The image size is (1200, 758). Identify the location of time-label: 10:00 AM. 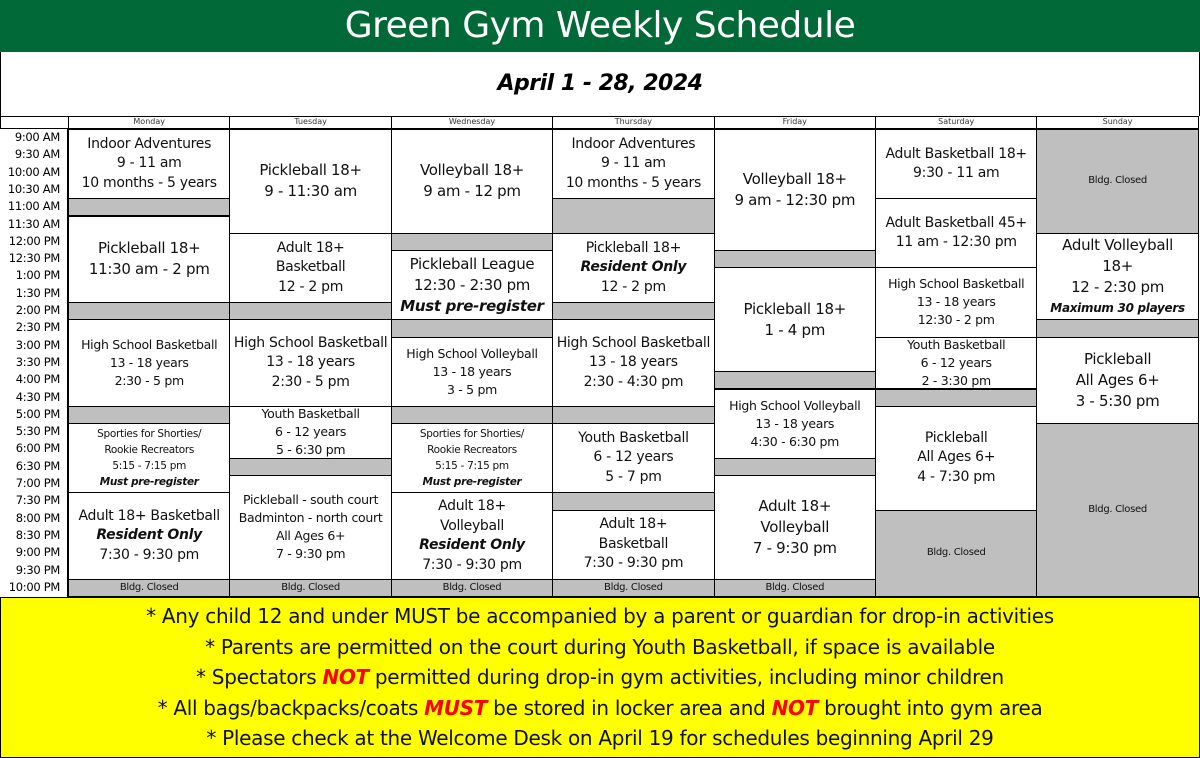
(33, 171).